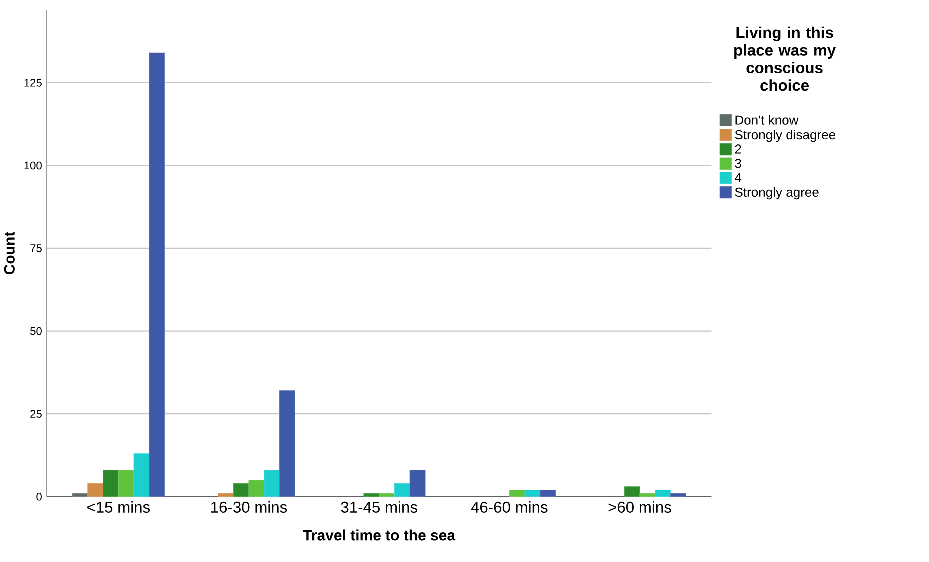  I want to click on y-tick-label: 75, so click(36, 248).